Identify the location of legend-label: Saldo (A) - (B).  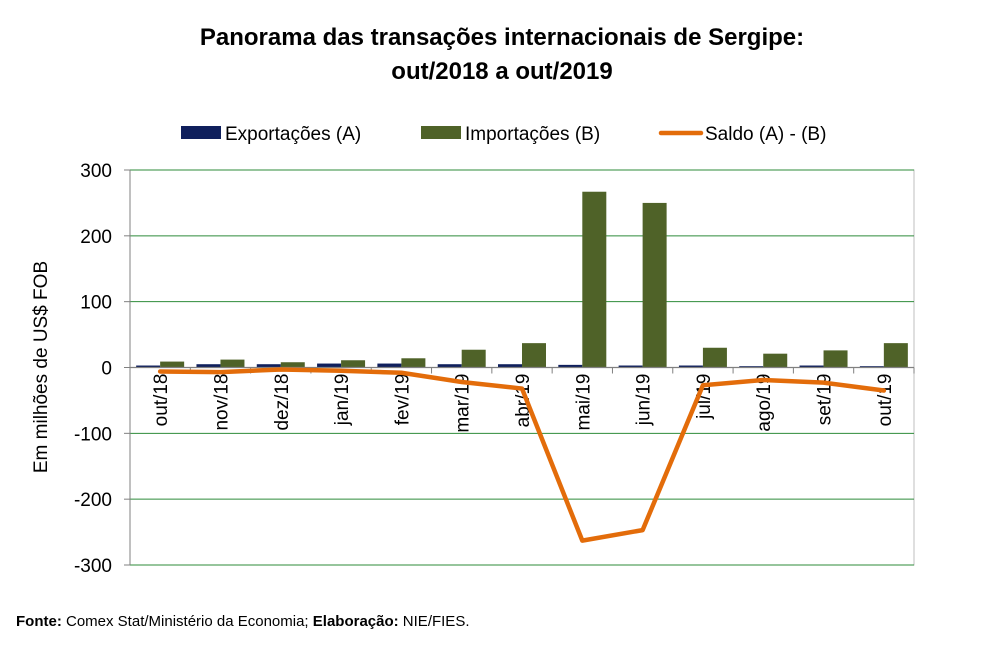
(765, 134).